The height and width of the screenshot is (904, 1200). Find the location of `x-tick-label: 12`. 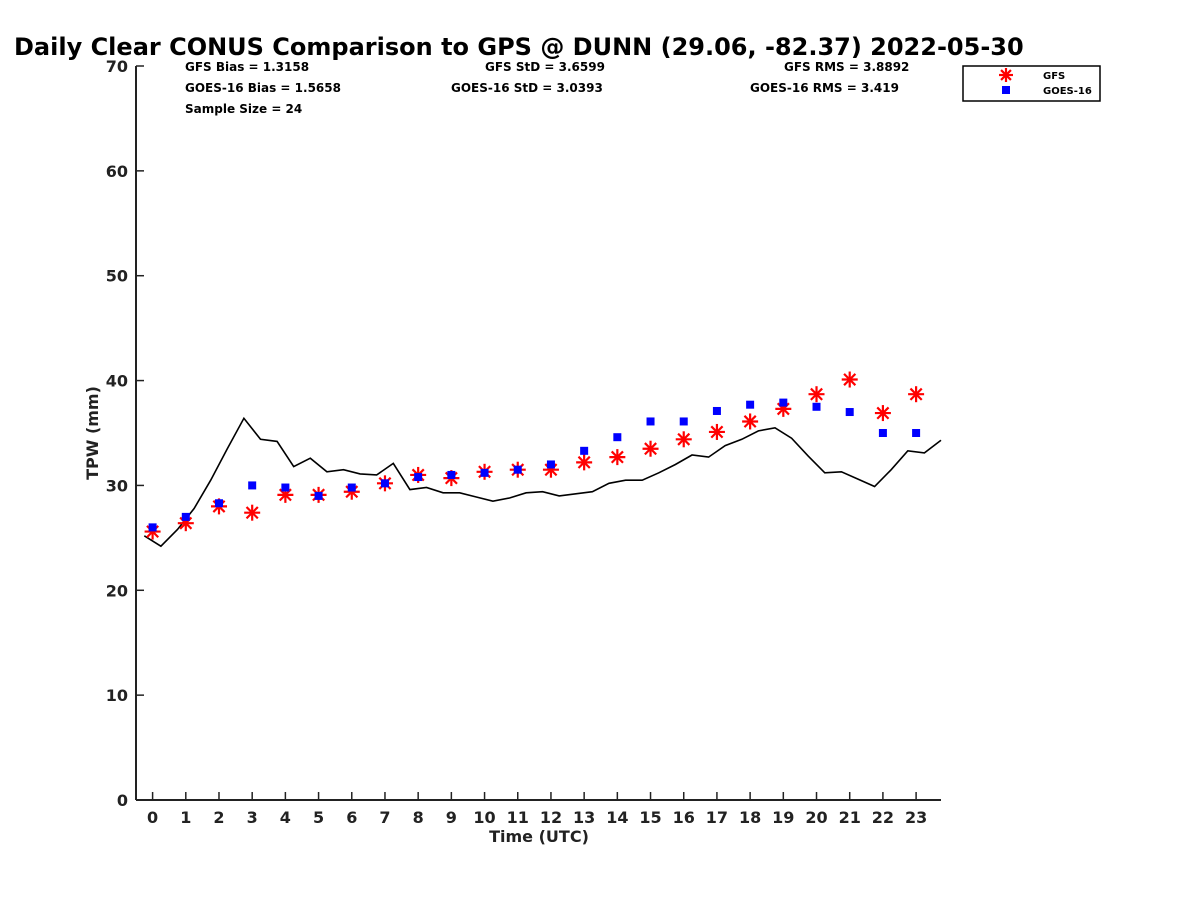

x-tick-label: 12 is located at coordinates (551, 817).